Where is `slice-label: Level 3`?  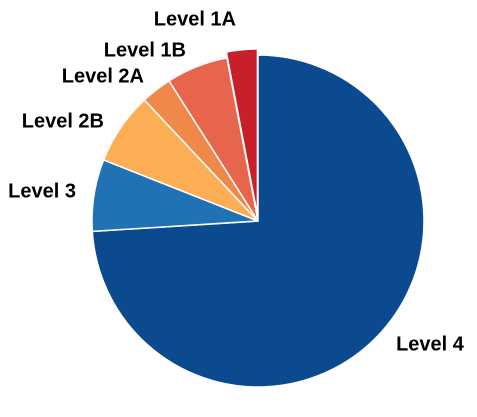 slice-label: Level 3 is located at coordinates (42, 191).